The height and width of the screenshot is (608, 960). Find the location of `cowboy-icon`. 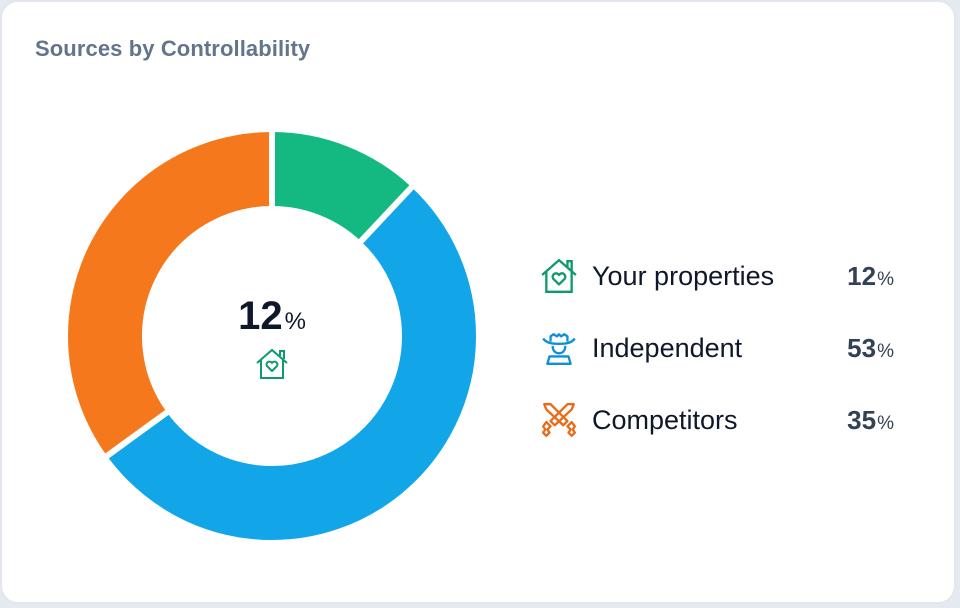

cowboy-icon is located at coordinates (559, 349).